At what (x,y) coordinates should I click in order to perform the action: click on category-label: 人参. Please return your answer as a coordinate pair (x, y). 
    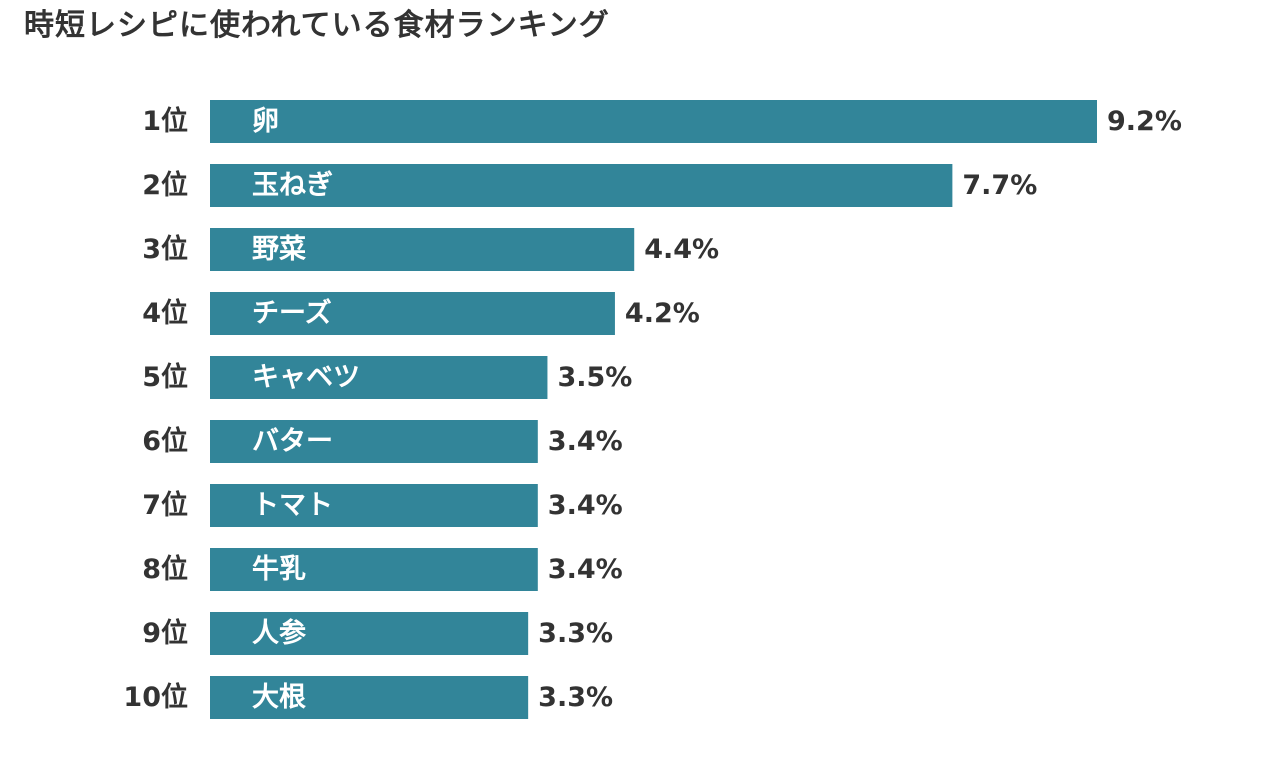
    Looking at the image, I should click on (279, 633).